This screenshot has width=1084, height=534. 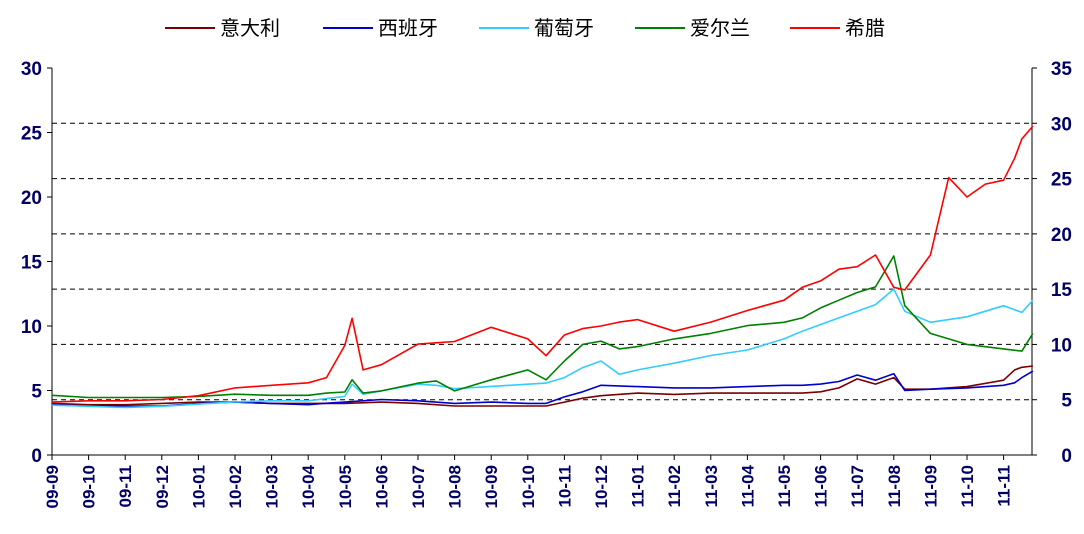 I want to click on legend-label: 爱尔兰, so click(x=720, y=28).